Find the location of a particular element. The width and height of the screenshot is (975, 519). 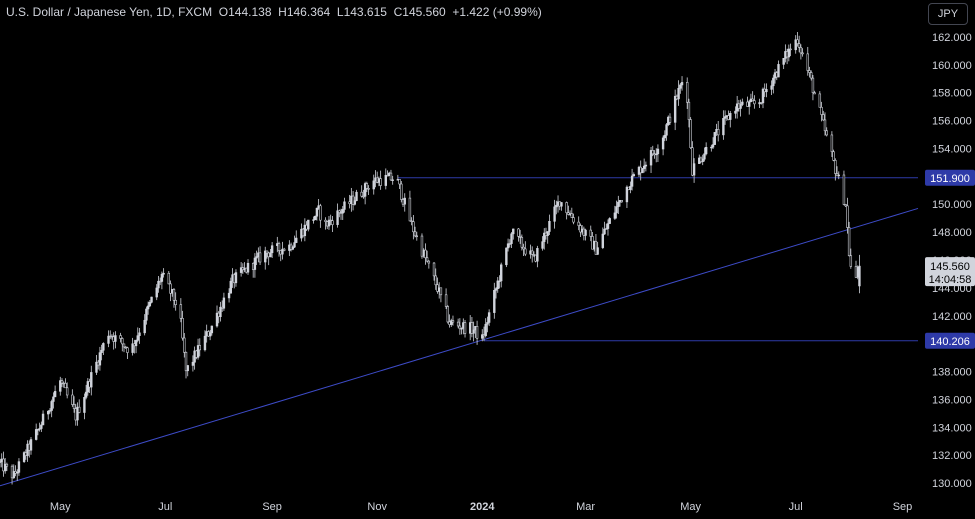

x-tick-label: Nov is located at coordinates (377, 507).